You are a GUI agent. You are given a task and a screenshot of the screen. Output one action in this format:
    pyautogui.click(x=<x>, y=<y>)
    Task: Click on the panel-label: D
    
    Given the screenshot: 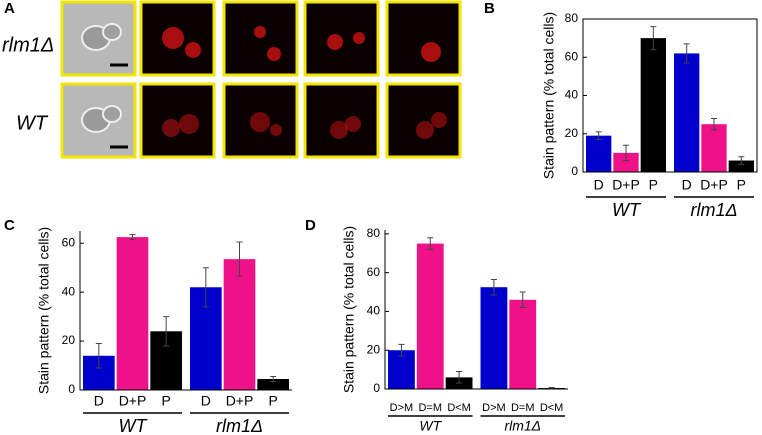 What is the action you would take?
    pyautogui.click(x=310, y=225)
    